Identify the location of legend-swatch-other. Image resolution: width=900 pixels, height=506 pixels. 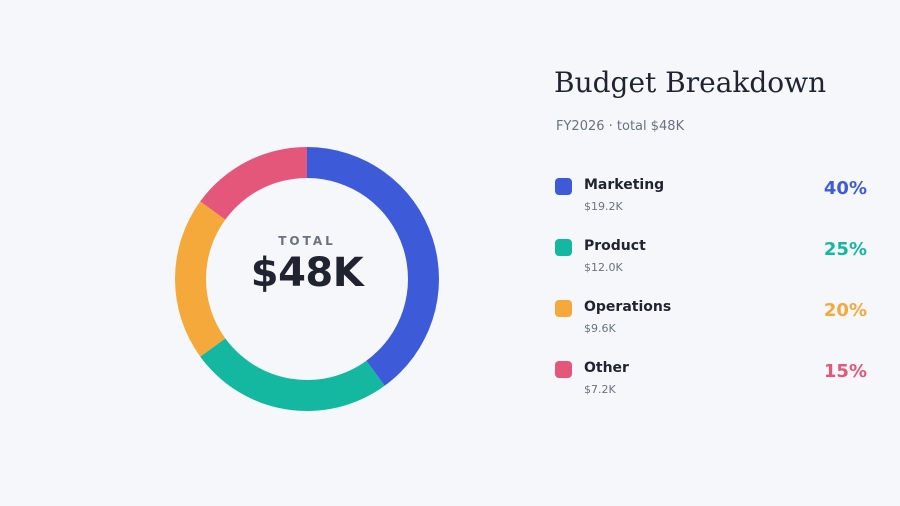
(563, 369).